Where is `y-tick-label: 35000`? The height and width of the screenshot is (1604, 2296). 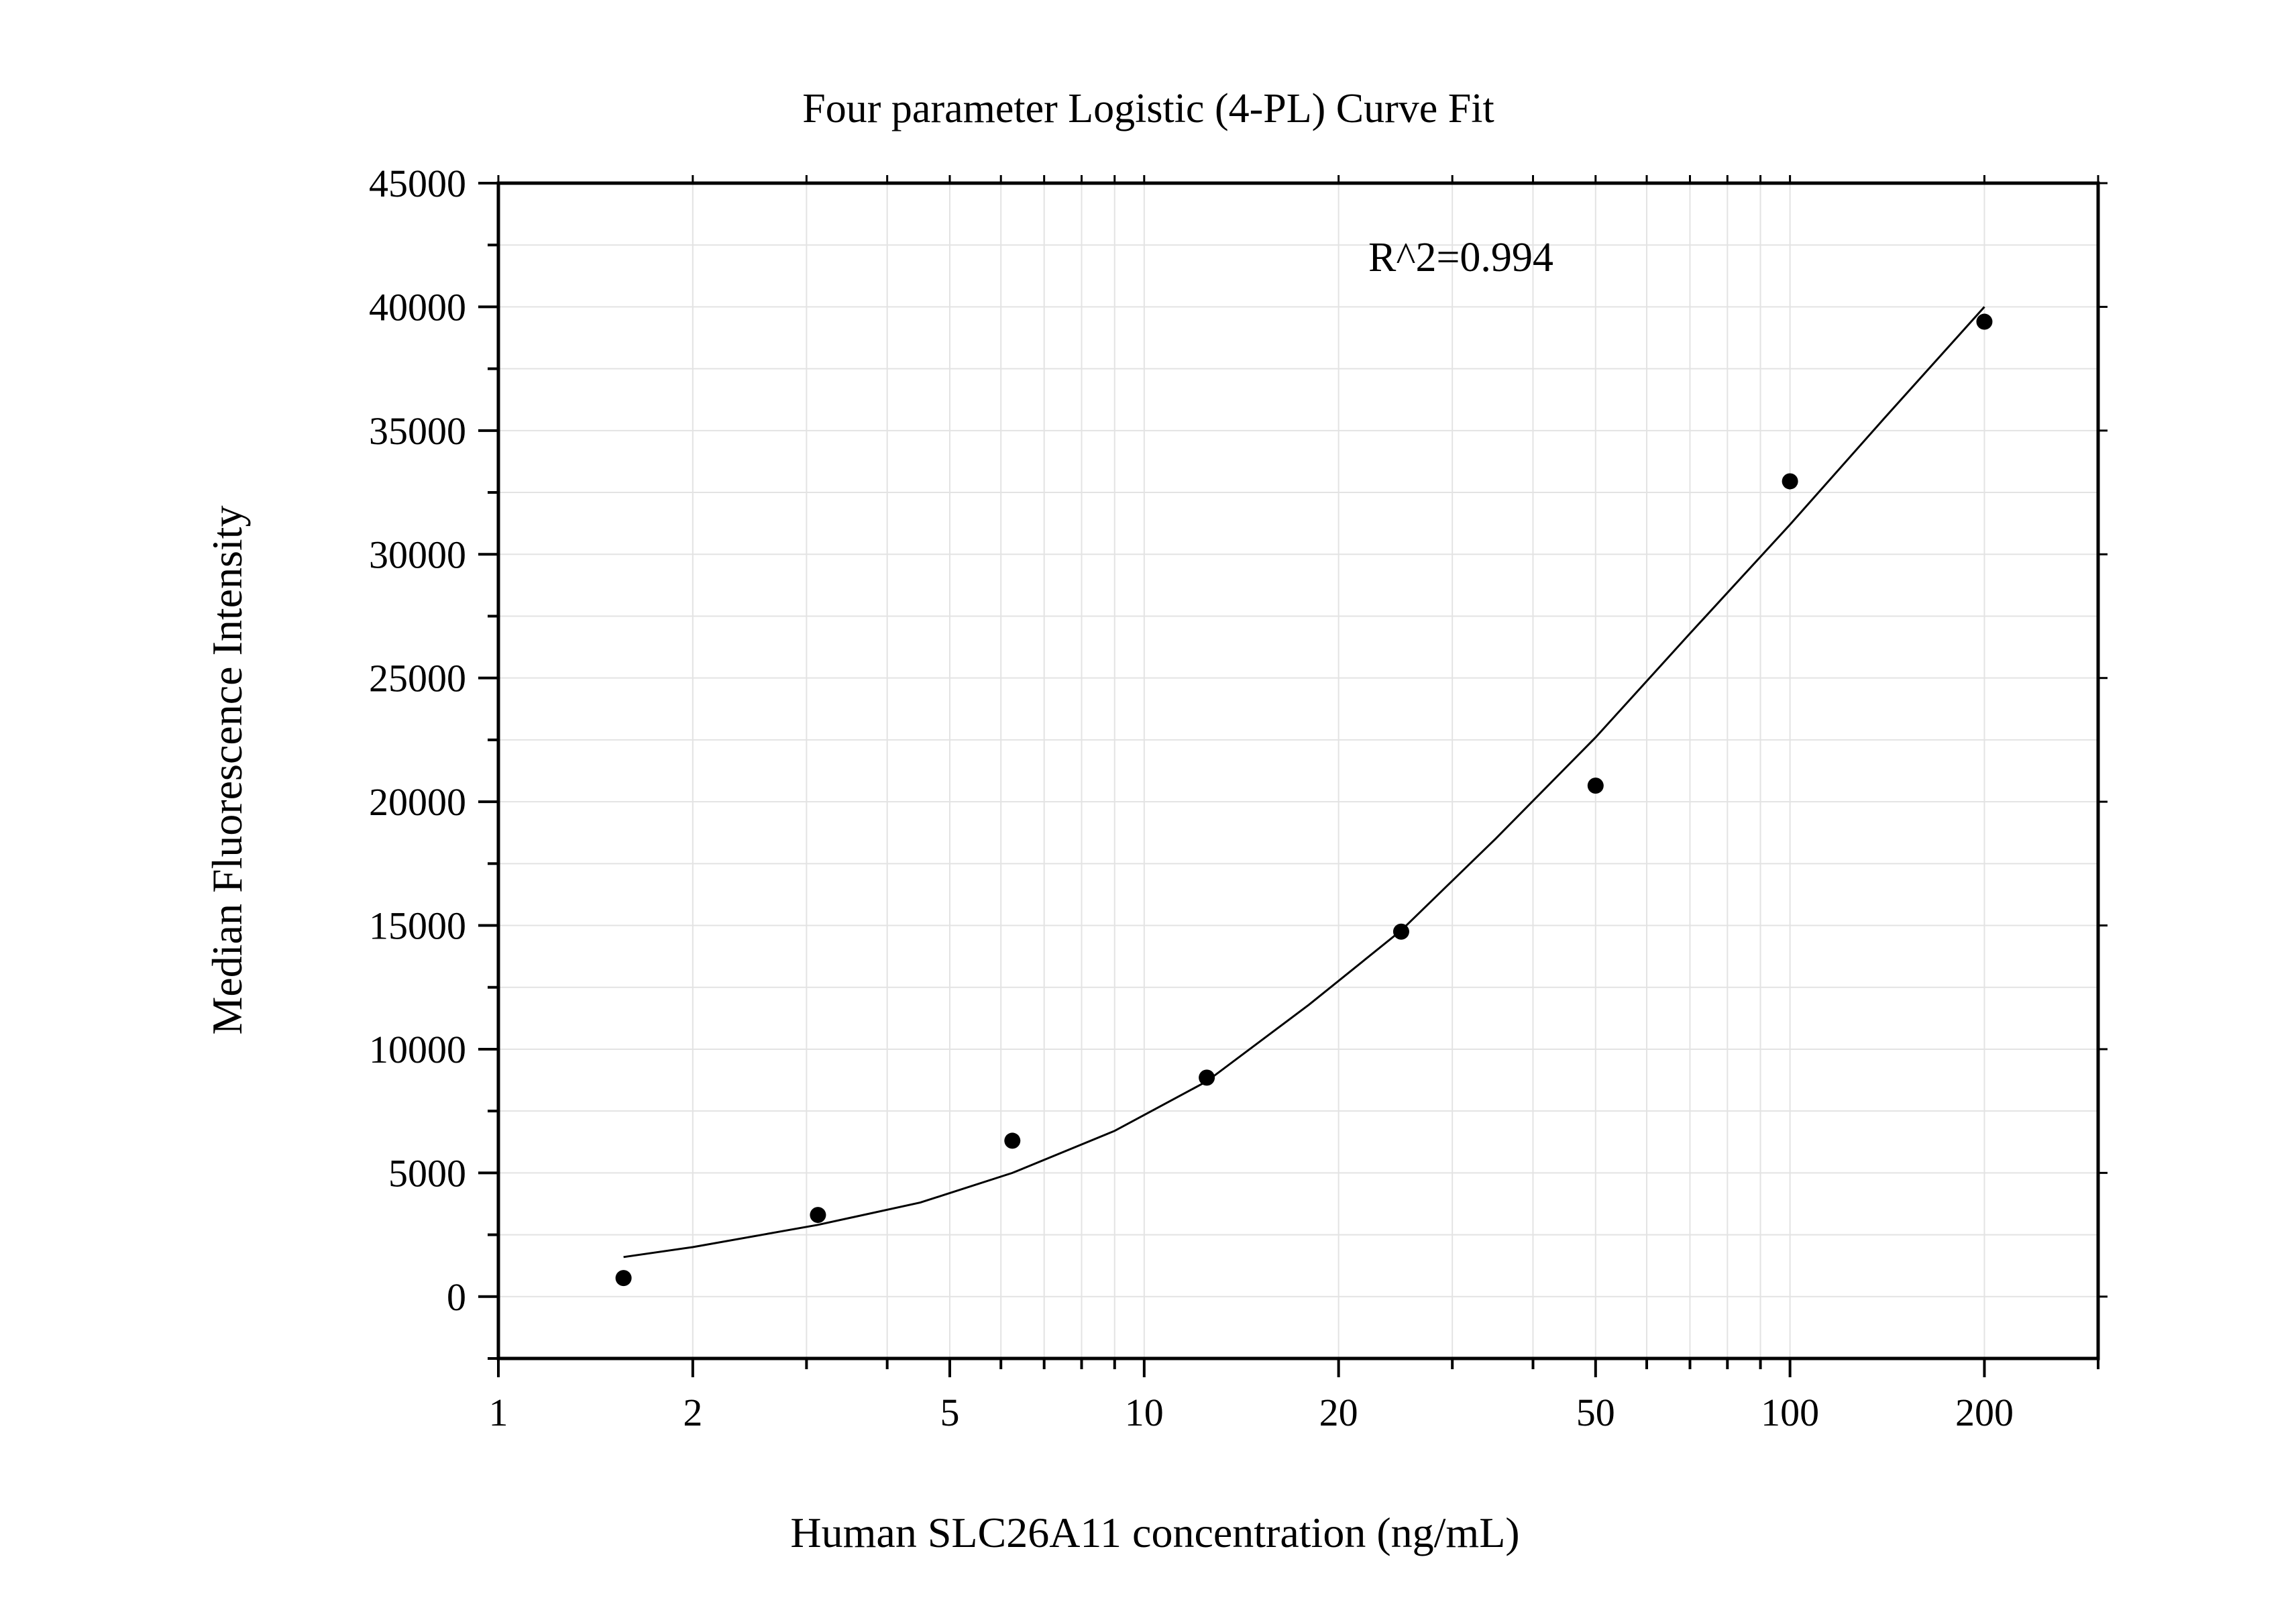 y-tick-label: 35000 is located at coordinates (417, 431).